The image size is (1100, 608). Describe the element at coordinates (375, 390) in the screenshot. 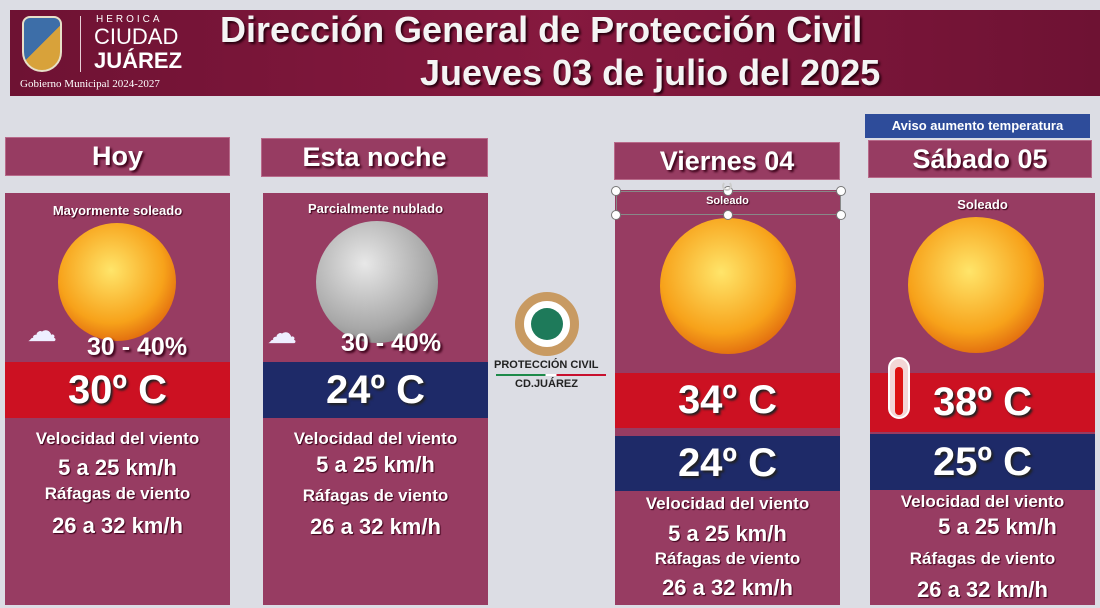

I see `temperature: 24º C` at that location.